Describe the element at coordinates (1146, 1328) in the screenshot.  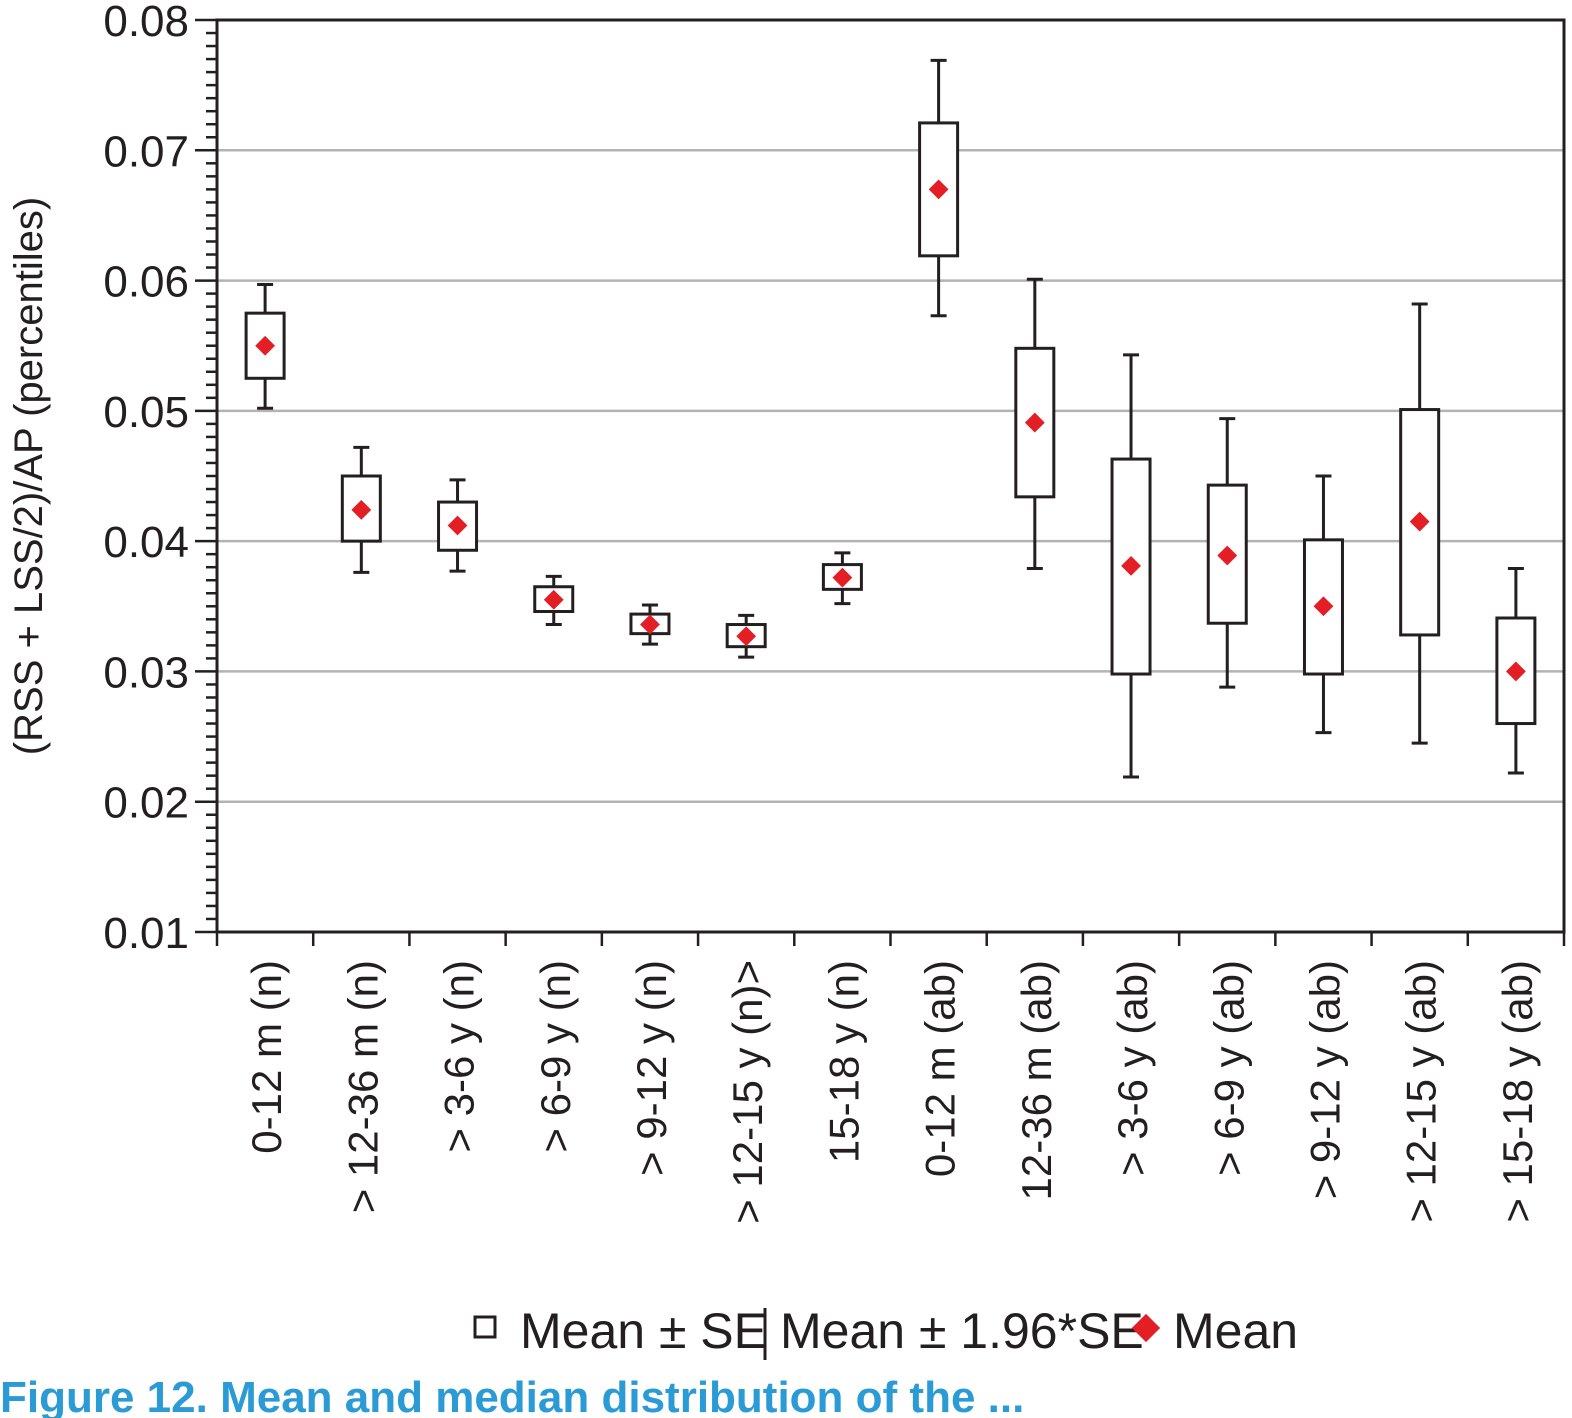
I see `legend-mean-swatch` at that location.